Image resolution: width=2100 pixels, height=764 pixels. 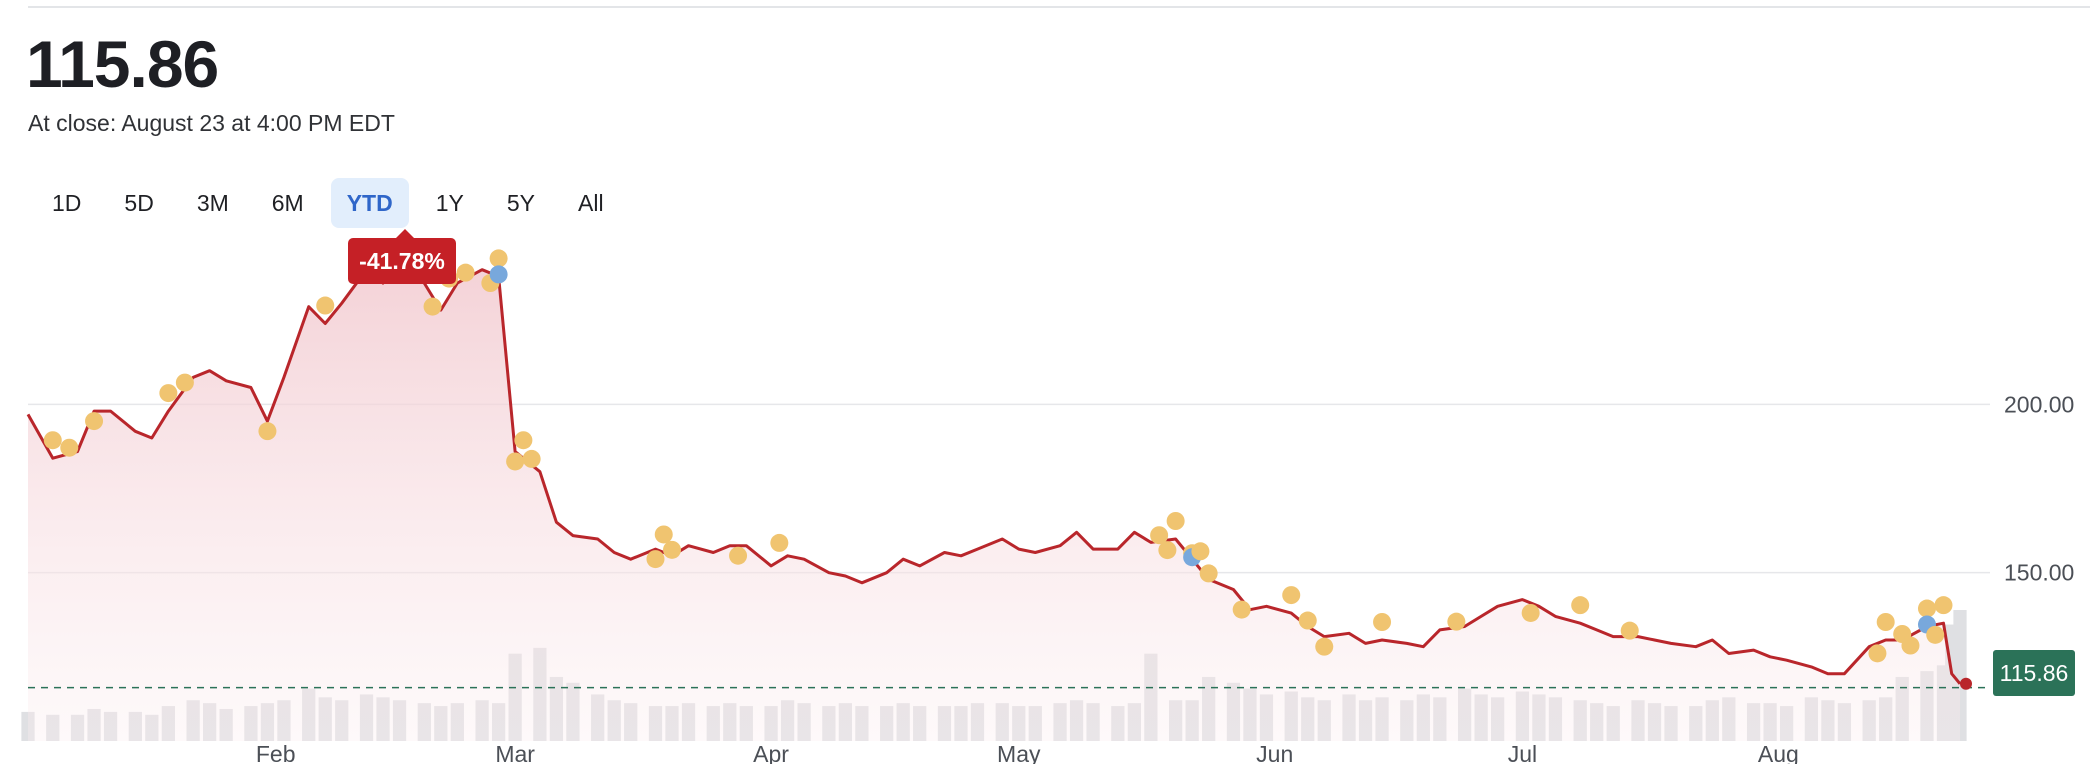 What do you see at coordinates (449, 203) in the screenshot?
I see `tab-1y: 1Y` at bounding box center [449, 203].